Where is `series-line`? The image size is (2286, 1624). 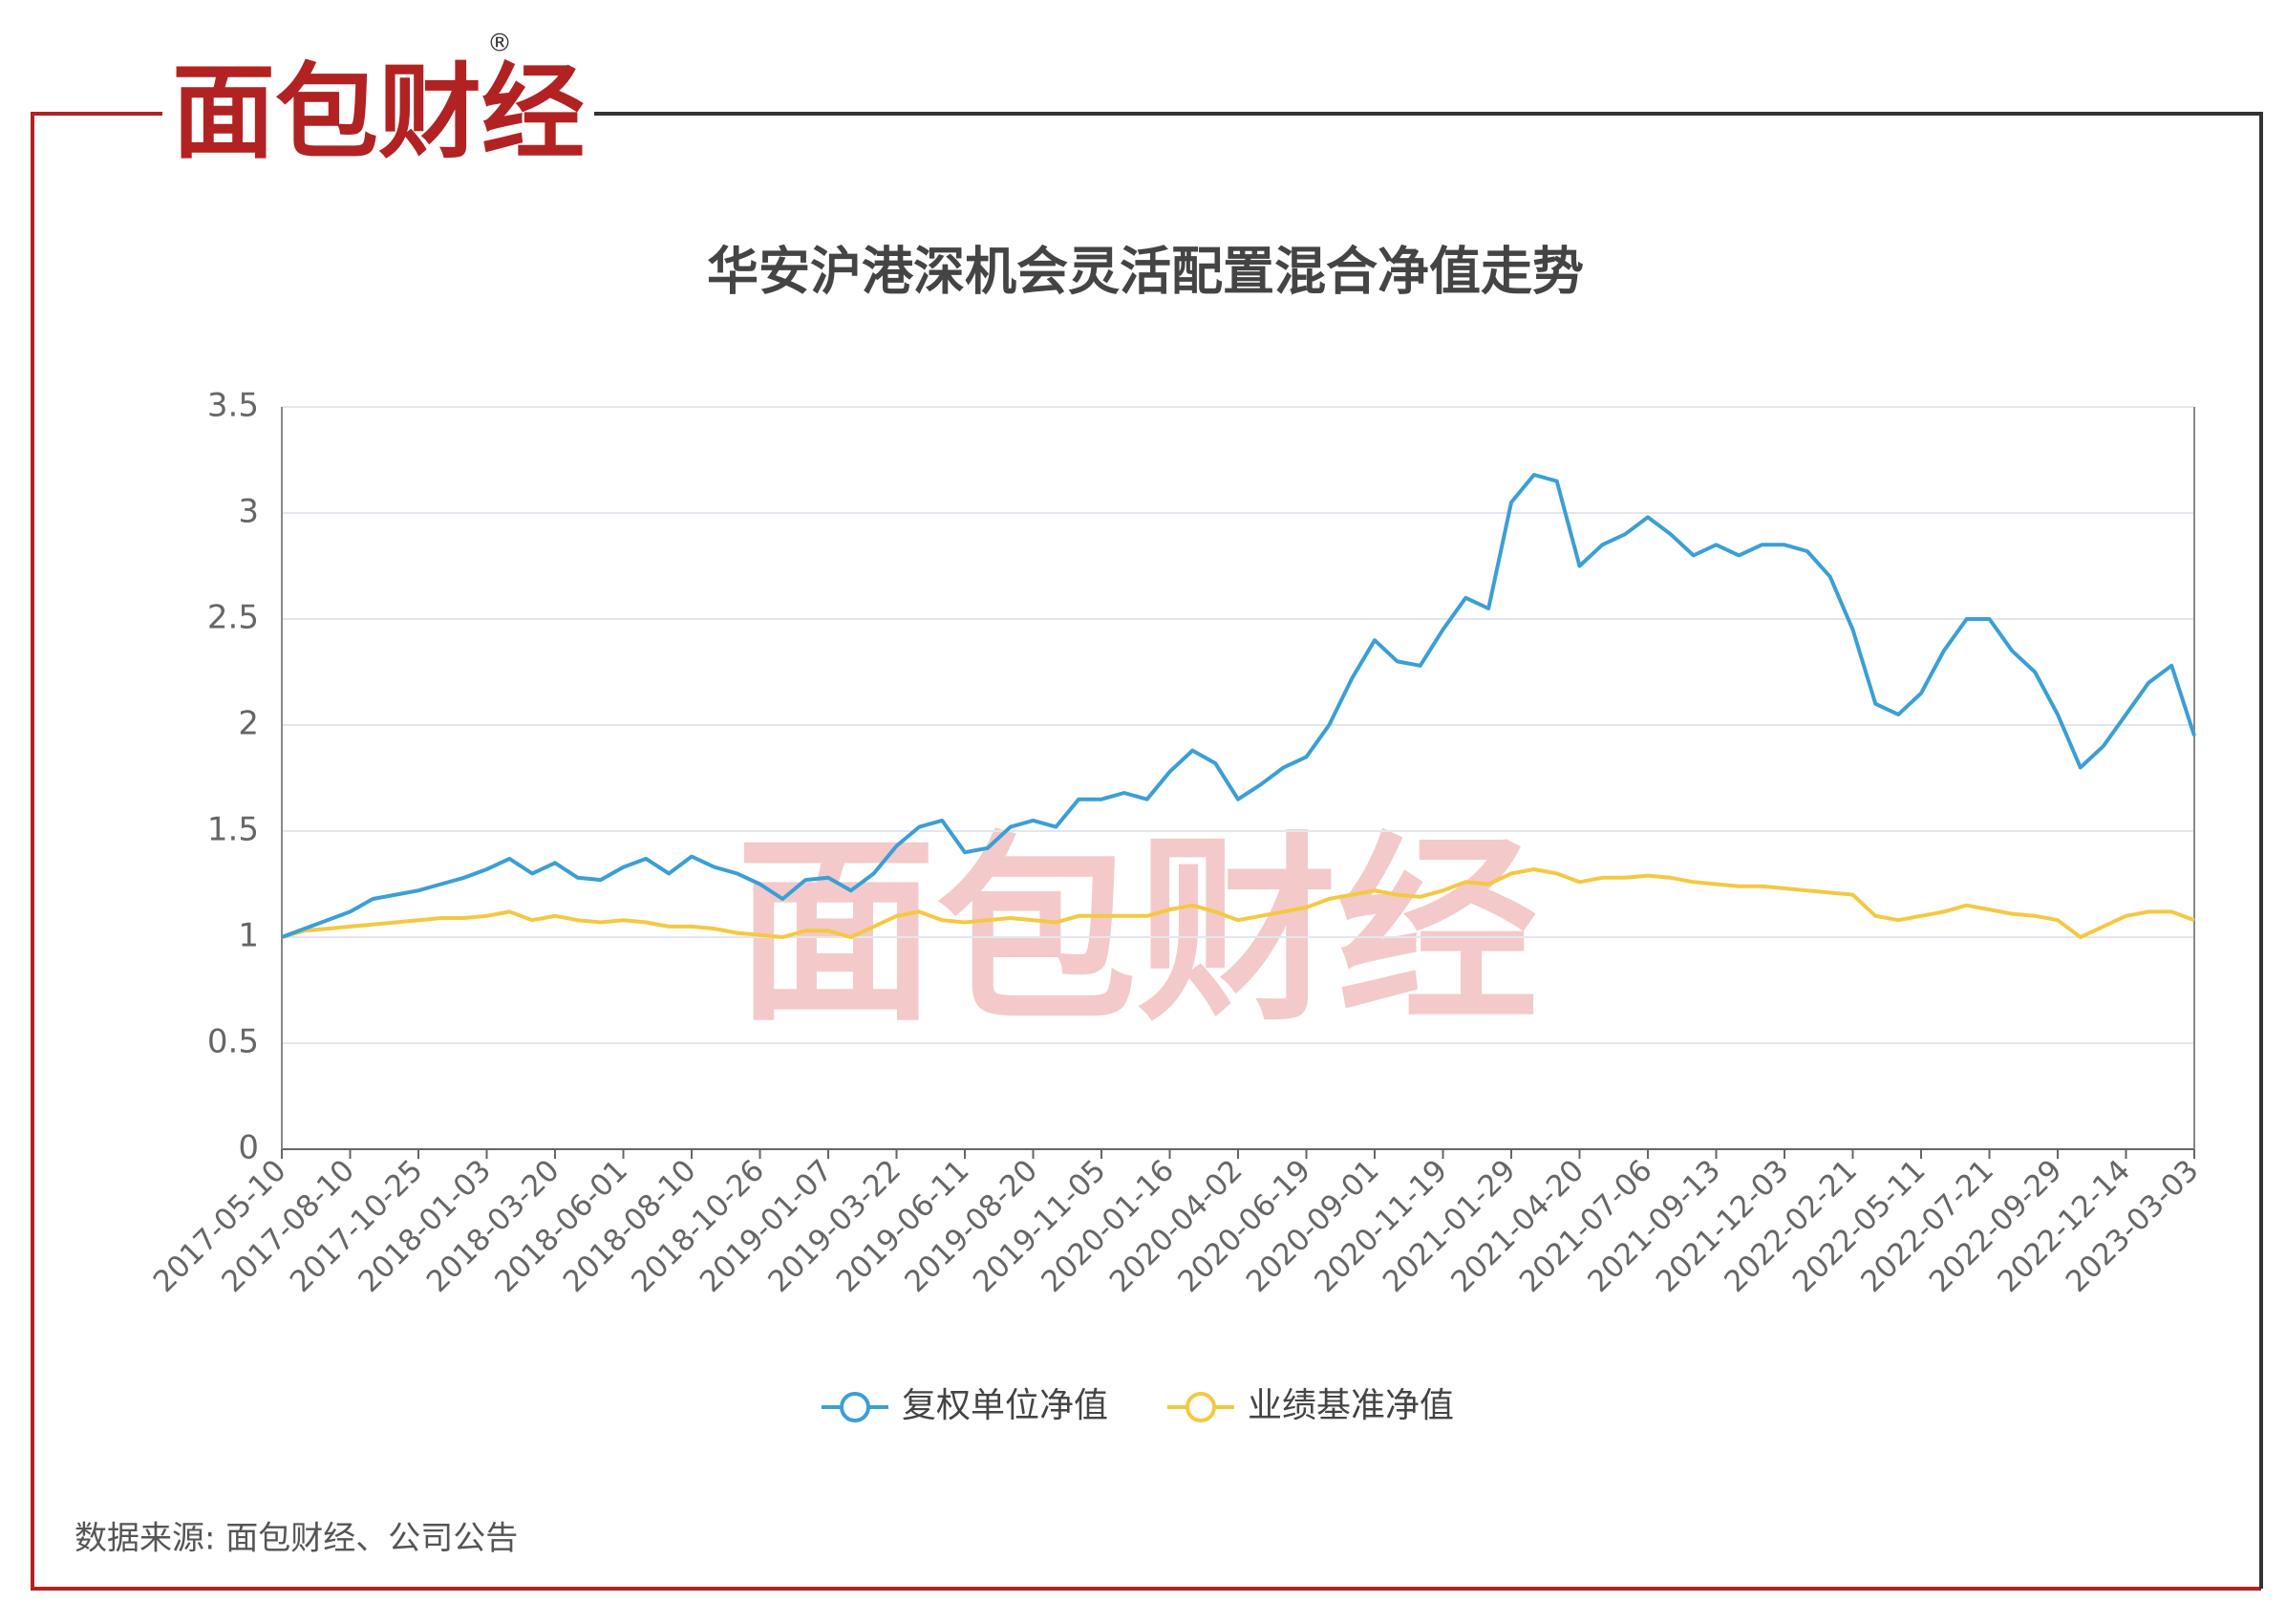
series-line is located at coordinates (1238, 903).